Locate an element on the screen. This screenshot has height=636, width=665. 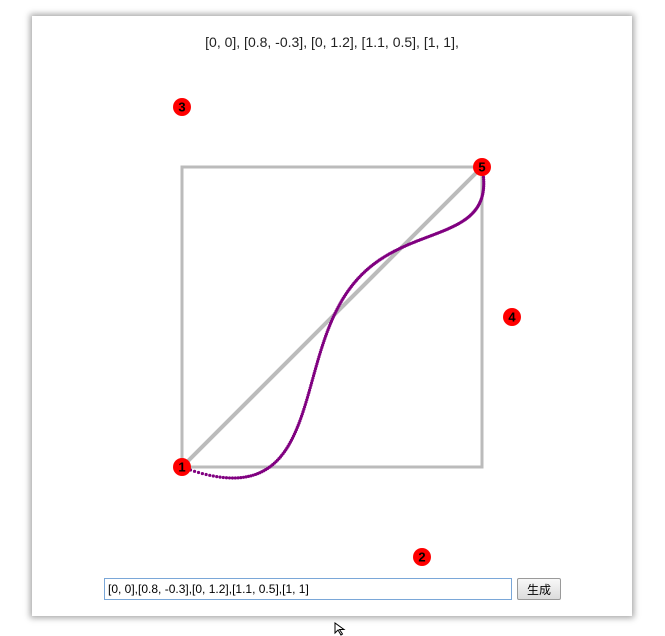
control-point-label: 5 is located at coordinates (481, 167).